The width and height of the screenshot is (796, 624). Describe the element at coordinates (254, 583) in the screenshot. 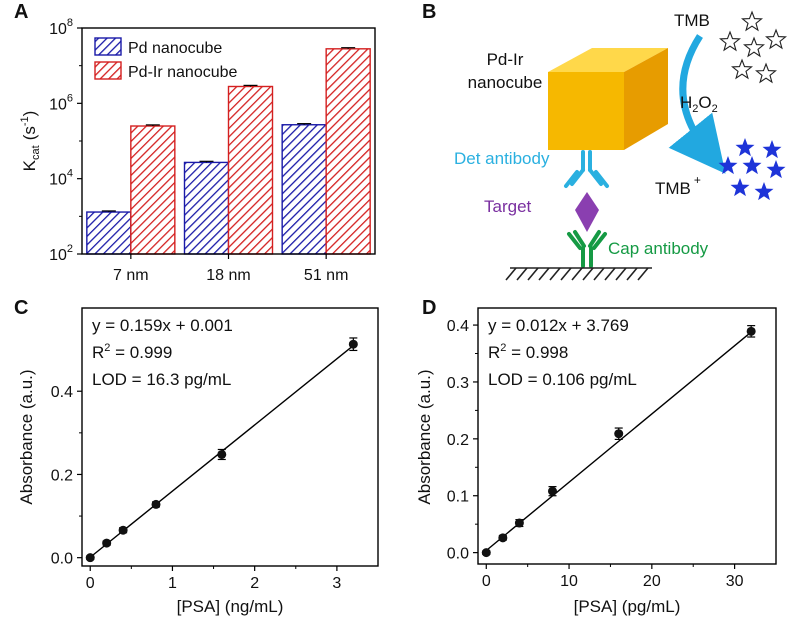

I see `x-tick-label-2: 2` at that location.